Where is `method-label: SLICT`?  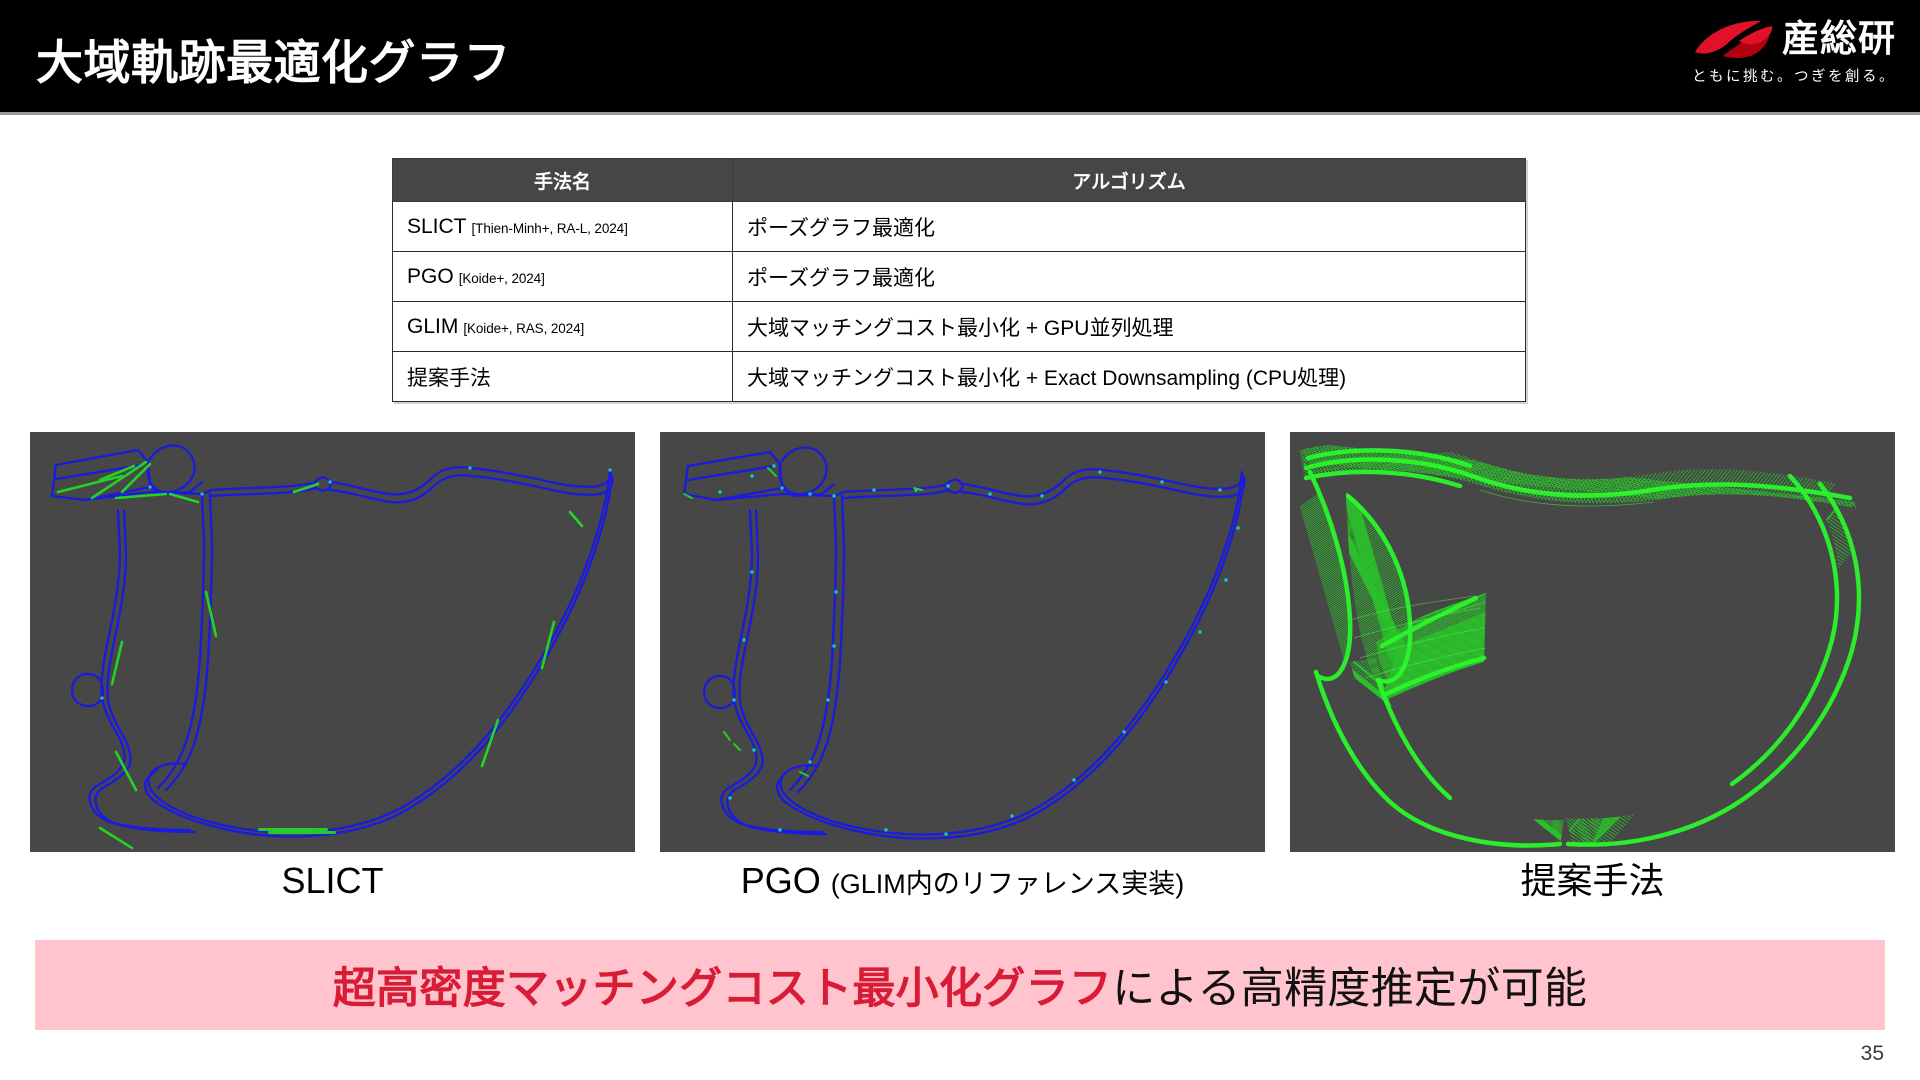
method-label: SLICT is located at coordinates (437, 226).